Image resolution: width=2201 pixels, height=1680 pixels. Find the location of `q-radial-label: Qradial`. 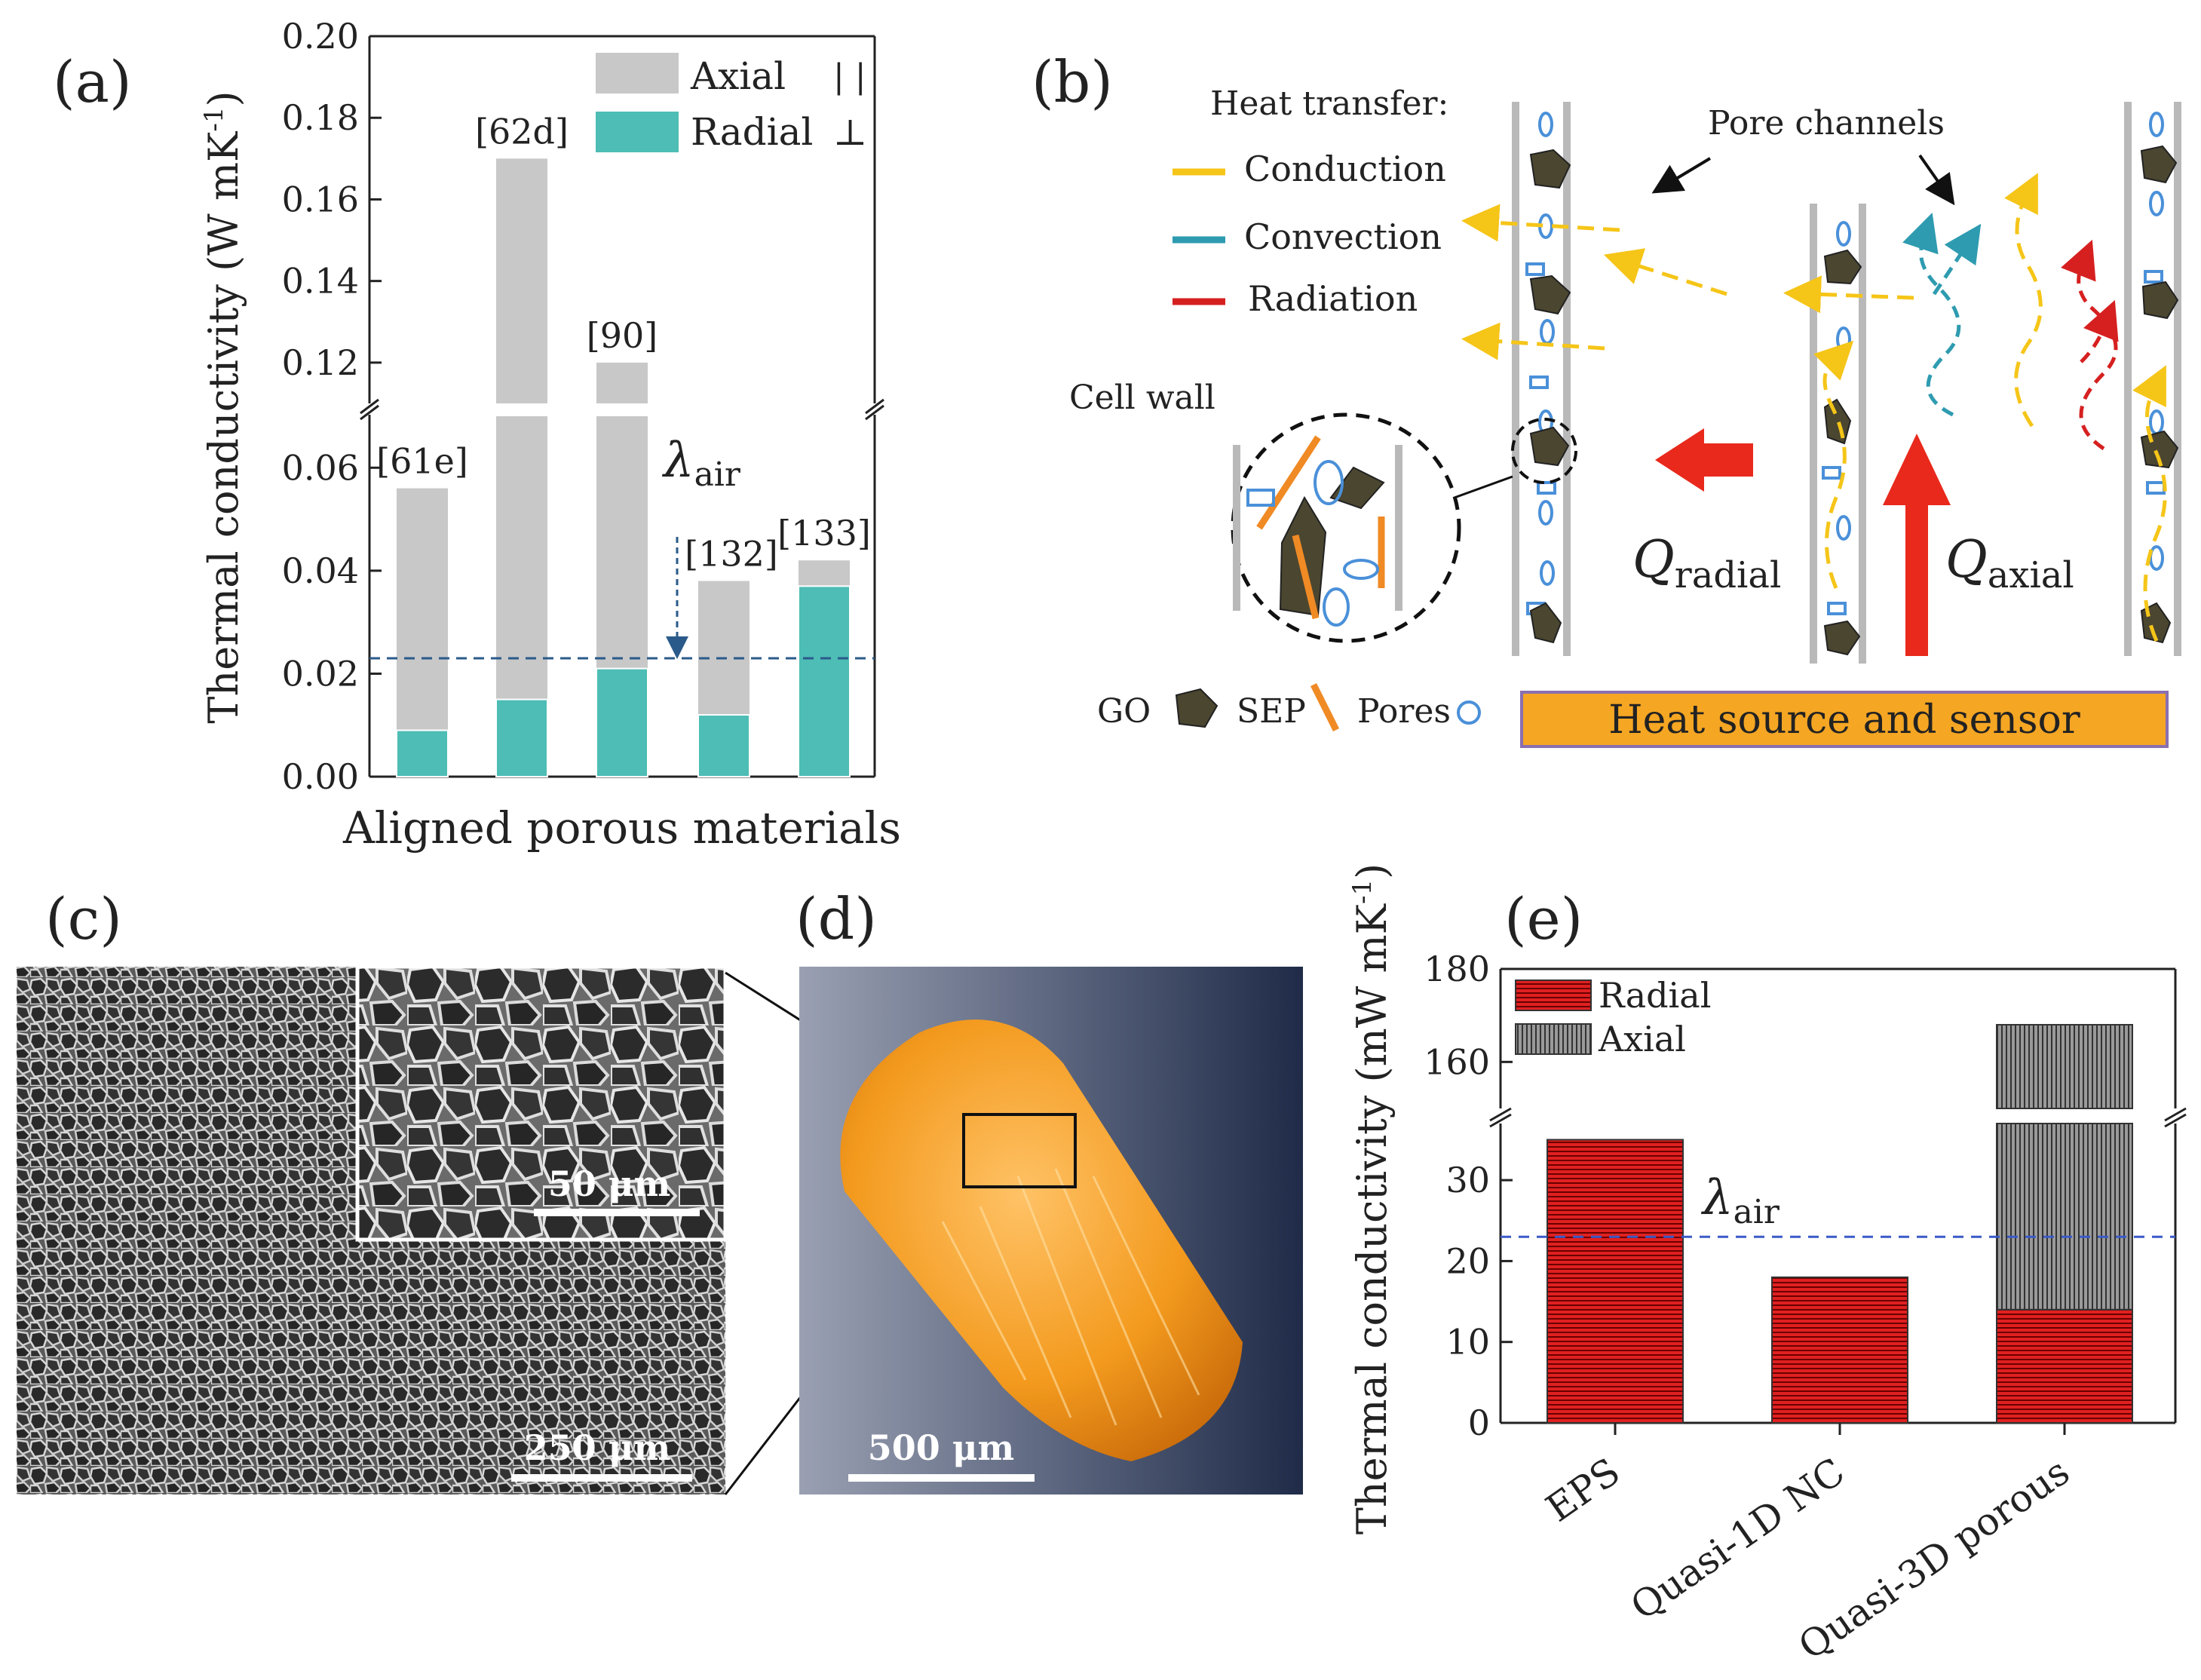

q-radial-label: Qradial is located at coordinates (1706, 563).